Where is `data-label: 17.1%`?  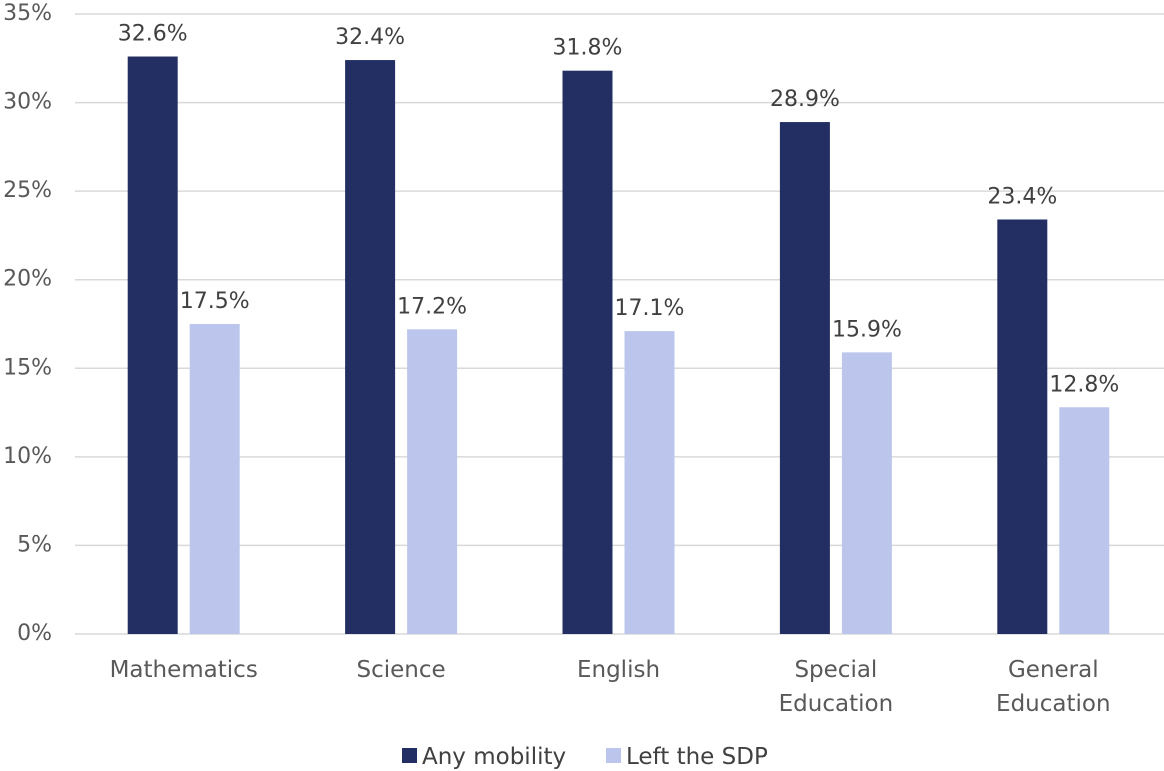 data-label: 17.1% is located at coordinates (650, 308).